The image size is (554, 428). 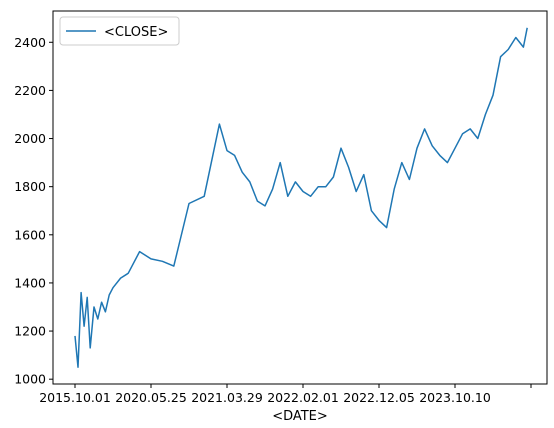 I want to click on y-tick-label: 2000, so click(x=30, y=138).